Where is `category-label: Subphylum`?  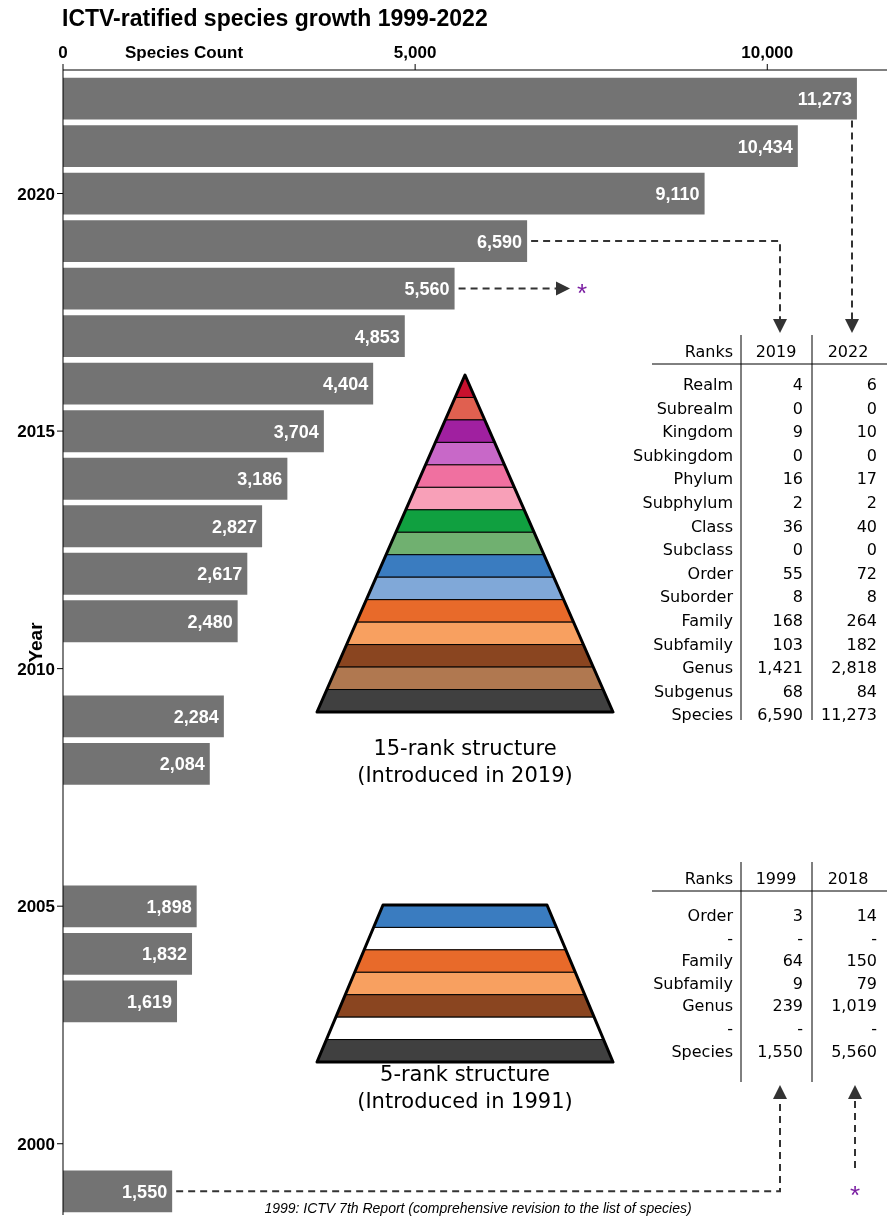 category-label: Subphylum is located at coordinates (687, 502).